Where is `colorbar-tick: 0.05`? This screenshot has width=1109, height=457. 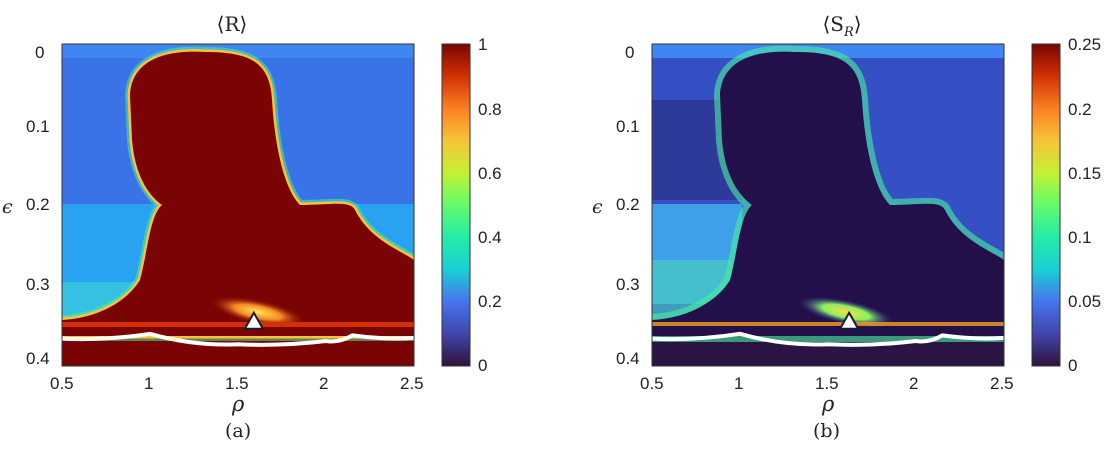
colorbar-tick: 0.05 is located at coordinates (1085, 301).